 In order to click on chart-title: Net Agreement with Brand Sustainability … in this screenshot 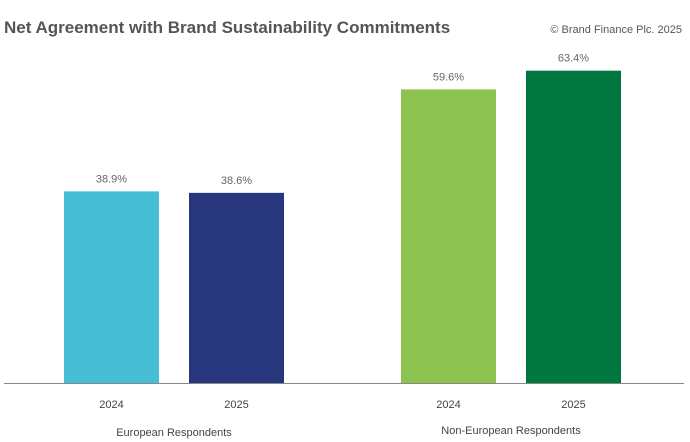, I will do `click(227, 27)`.